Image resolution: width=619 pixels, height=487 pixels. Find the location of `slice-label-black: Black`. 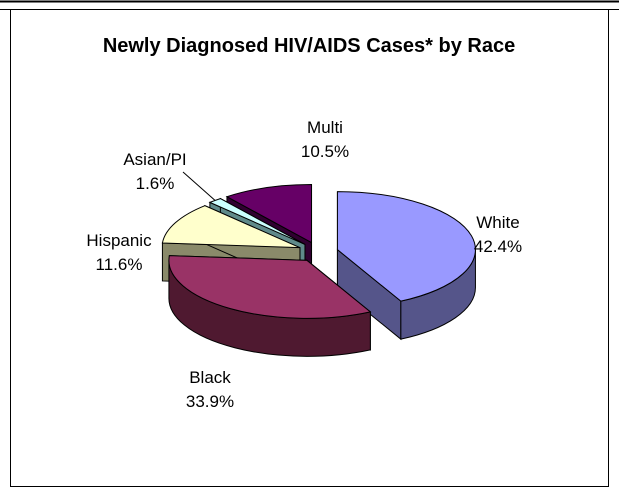

slice-label-black: Black is located at coordinates (210, 377).